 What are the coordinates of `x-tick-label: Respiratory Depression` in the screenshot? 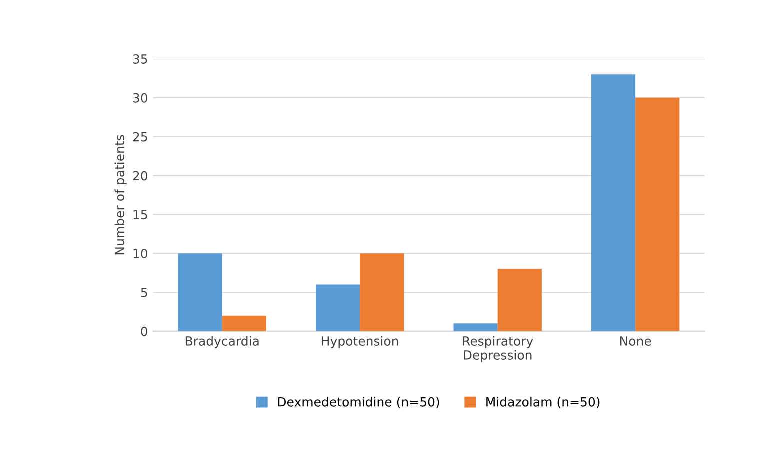 It's located at (498, 349).